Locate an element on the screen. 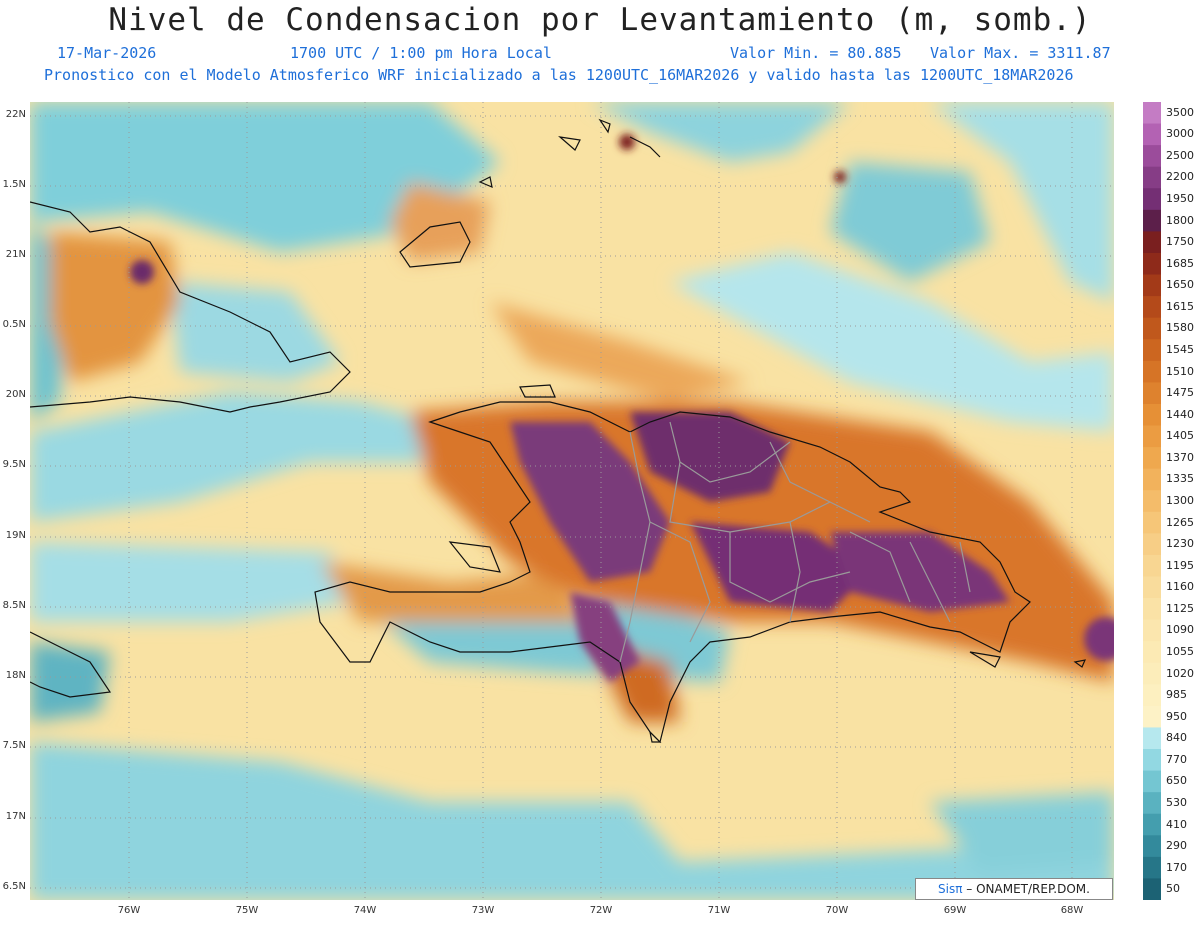 This screenshot has width=1200, height=927. lon-label: 70W is located at coordinates (837, 910).